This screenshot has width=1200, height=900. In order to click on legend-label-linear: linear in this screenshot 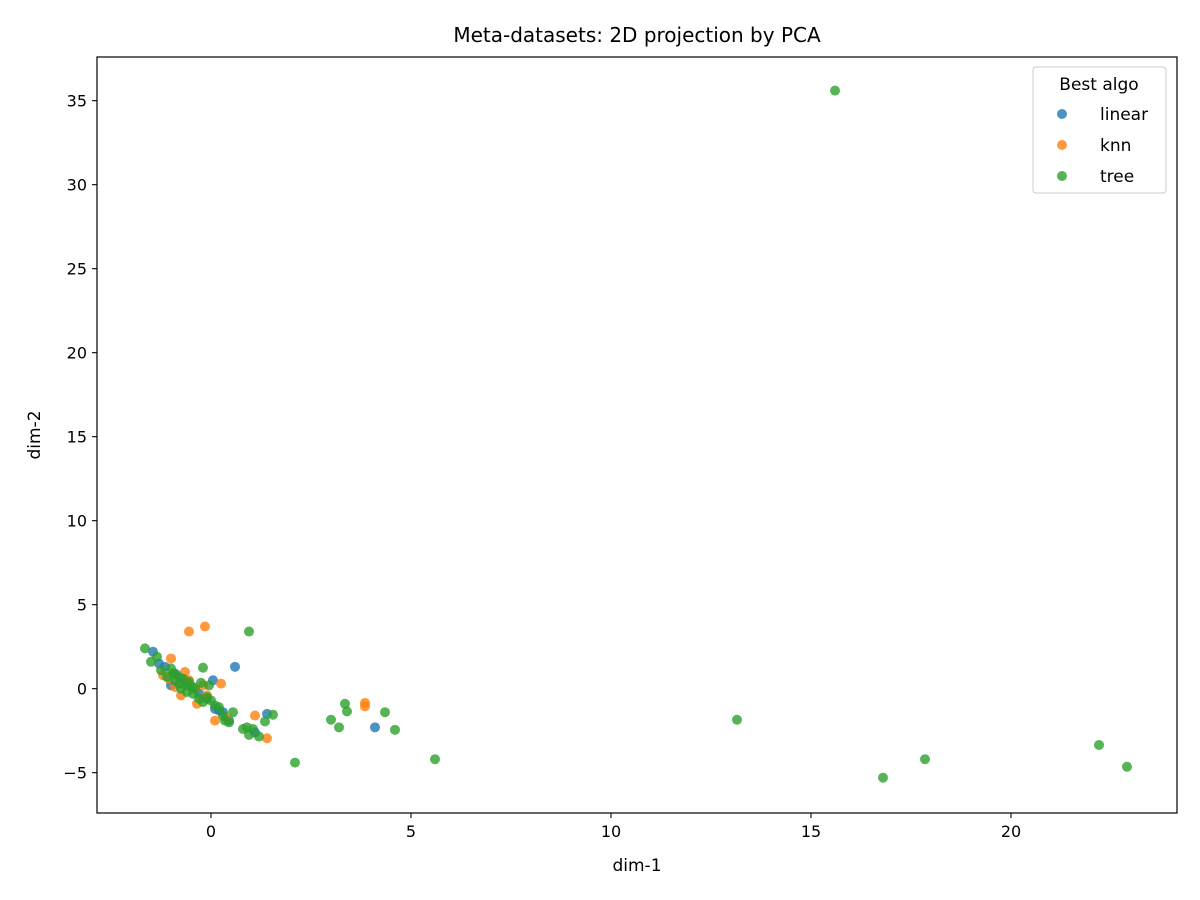, I will do `click(1124, 115)`.